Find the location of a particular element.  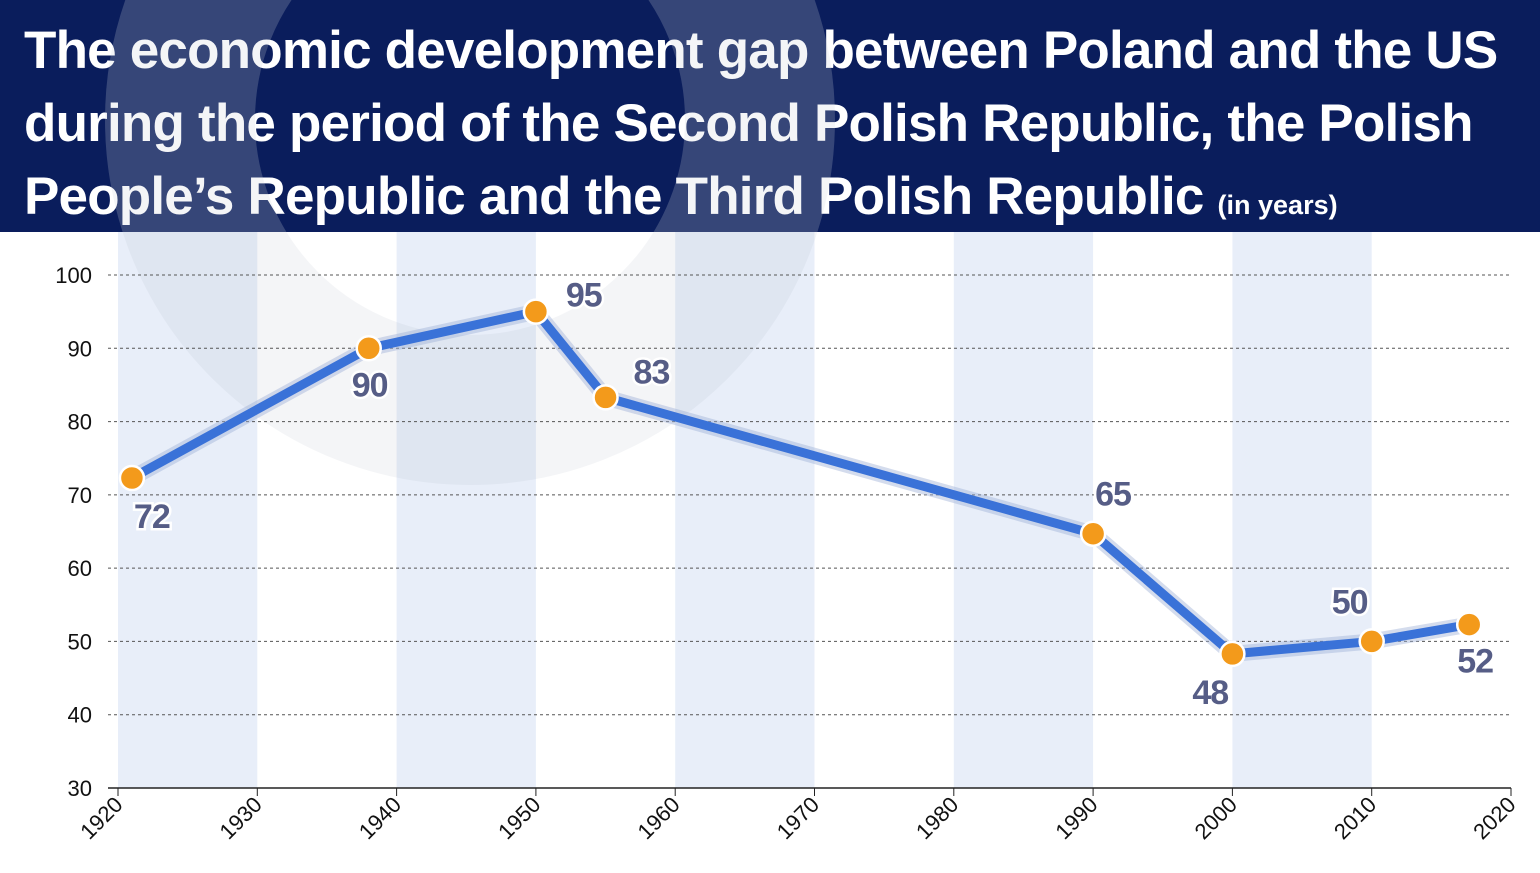

x-tick-label-1930: 1930 is located at coordinates (241, 818).